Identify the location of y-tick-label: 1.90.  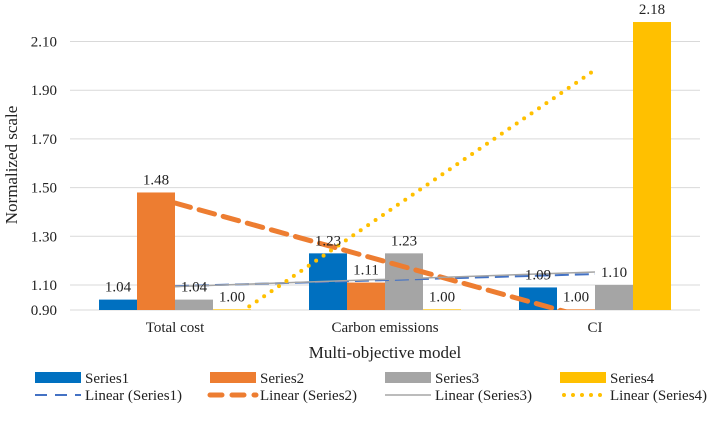
(44, 91).